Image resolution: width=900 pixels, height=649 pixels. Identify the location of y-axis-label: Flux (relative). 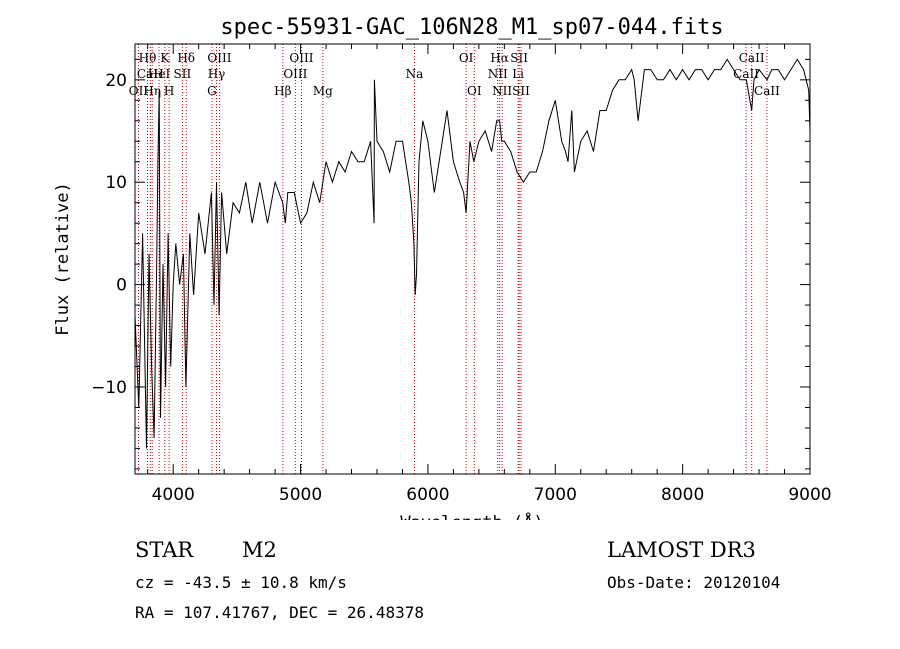
(63, 259).